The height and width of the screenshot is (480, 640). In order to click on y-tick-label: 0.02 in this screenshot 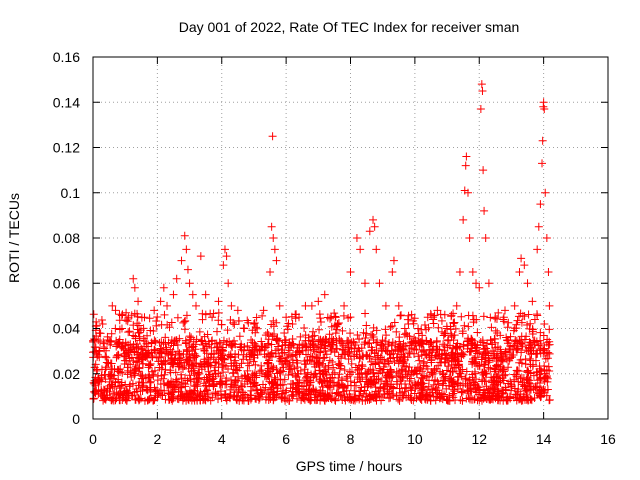, I will do `click(66, 374)`.